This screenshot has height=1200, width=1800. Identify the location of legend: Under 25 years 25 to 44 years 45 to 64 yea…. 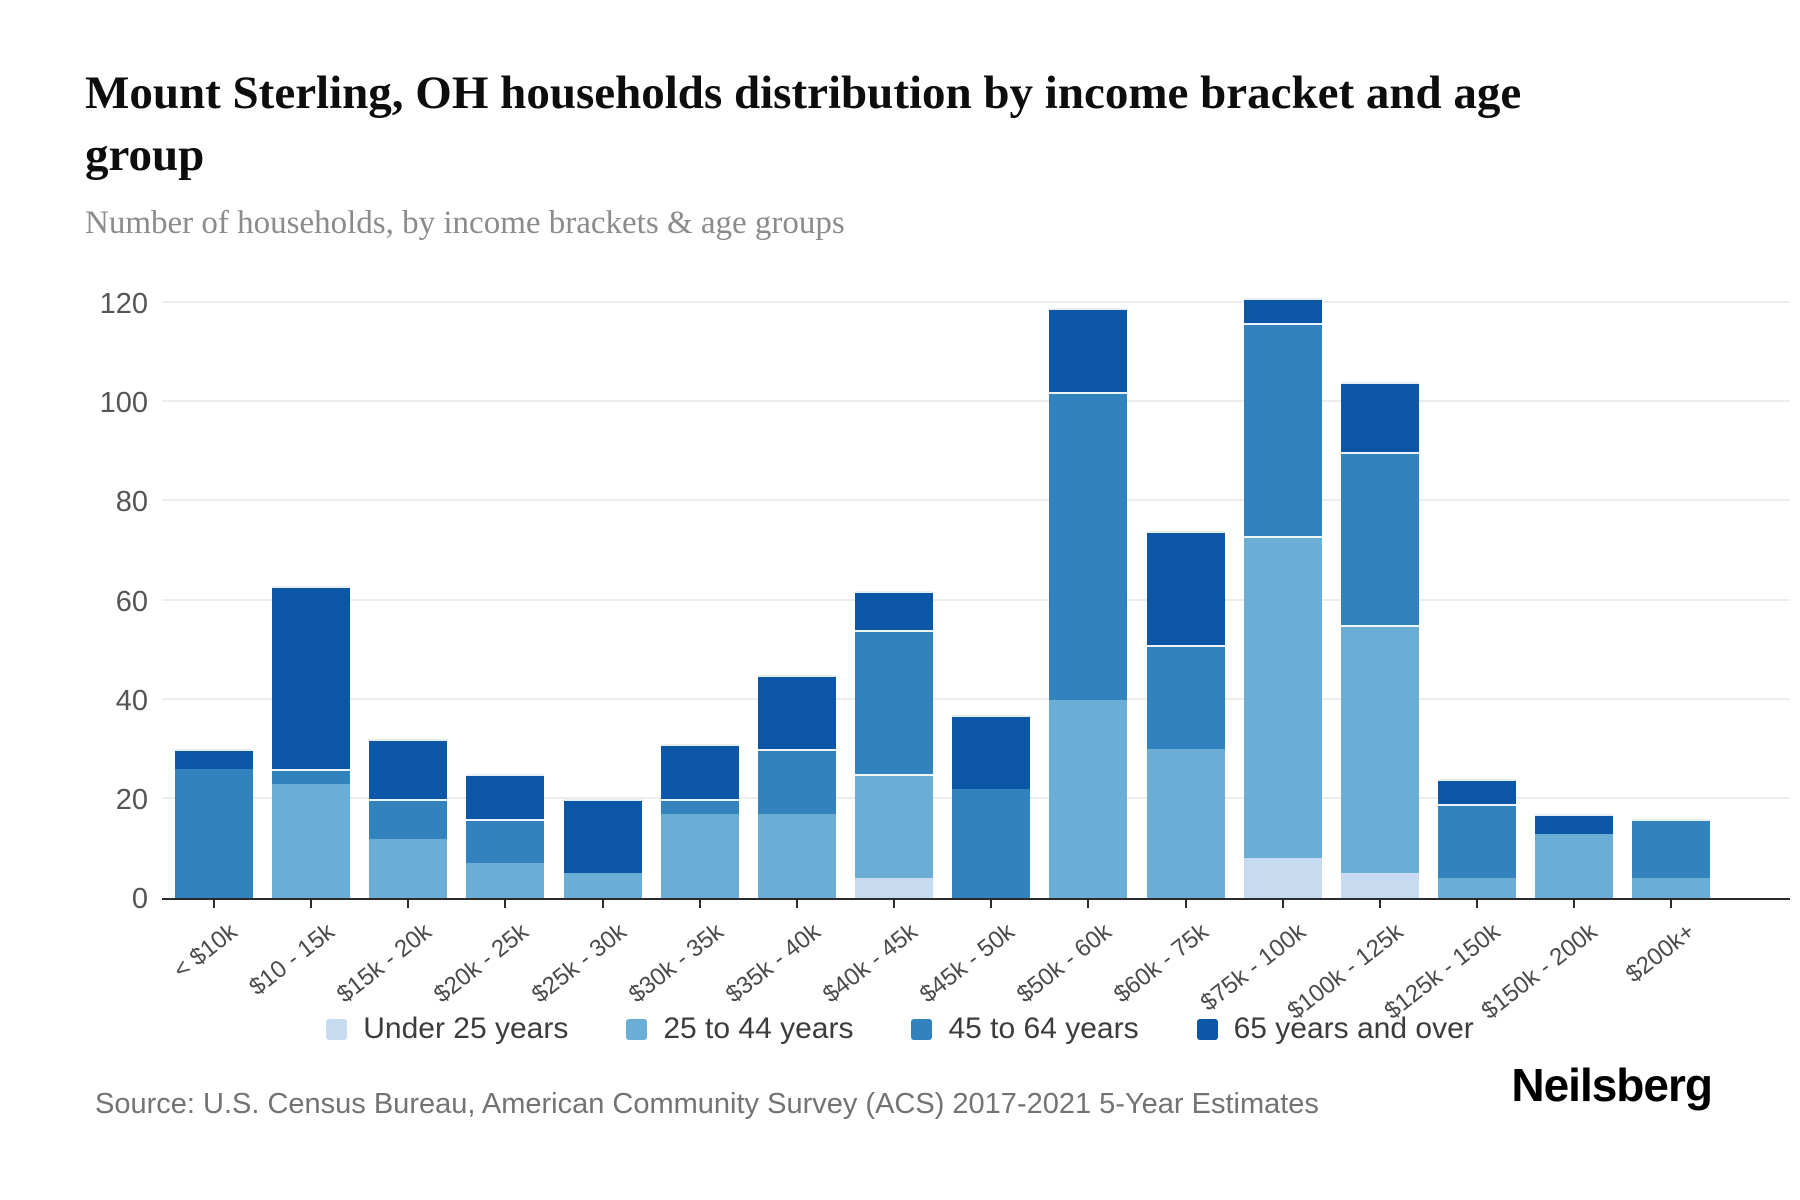
(900, 1029).